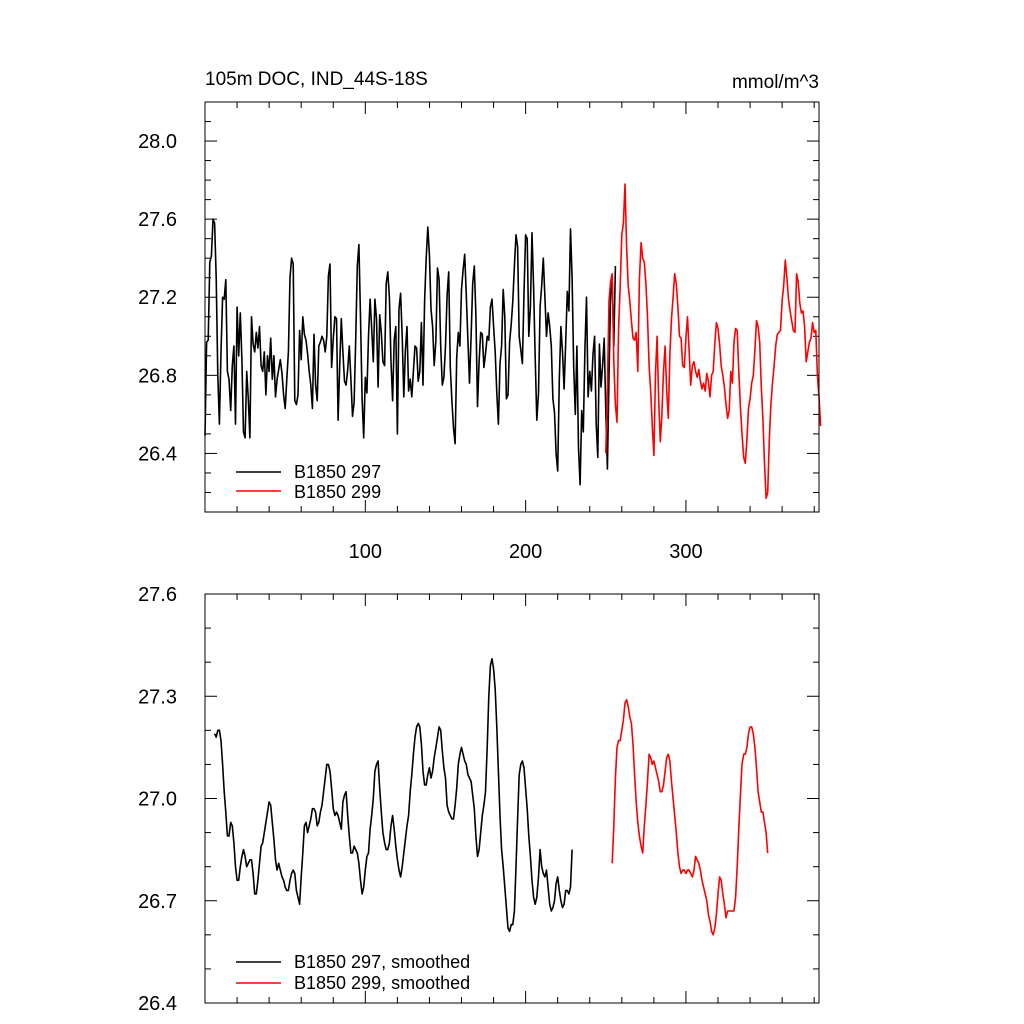 The height and width of the screenshot is (1024, 1024). I want to click on legend-label-299: B1850 299, so click(337, 492).